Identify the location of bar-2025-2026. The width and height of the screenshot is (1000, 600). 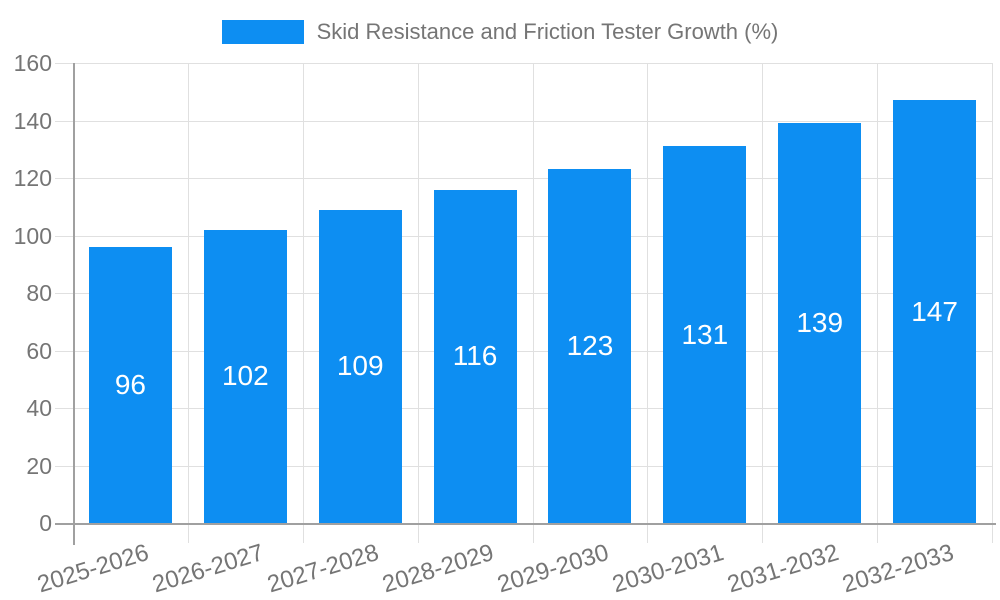
(130, 385).